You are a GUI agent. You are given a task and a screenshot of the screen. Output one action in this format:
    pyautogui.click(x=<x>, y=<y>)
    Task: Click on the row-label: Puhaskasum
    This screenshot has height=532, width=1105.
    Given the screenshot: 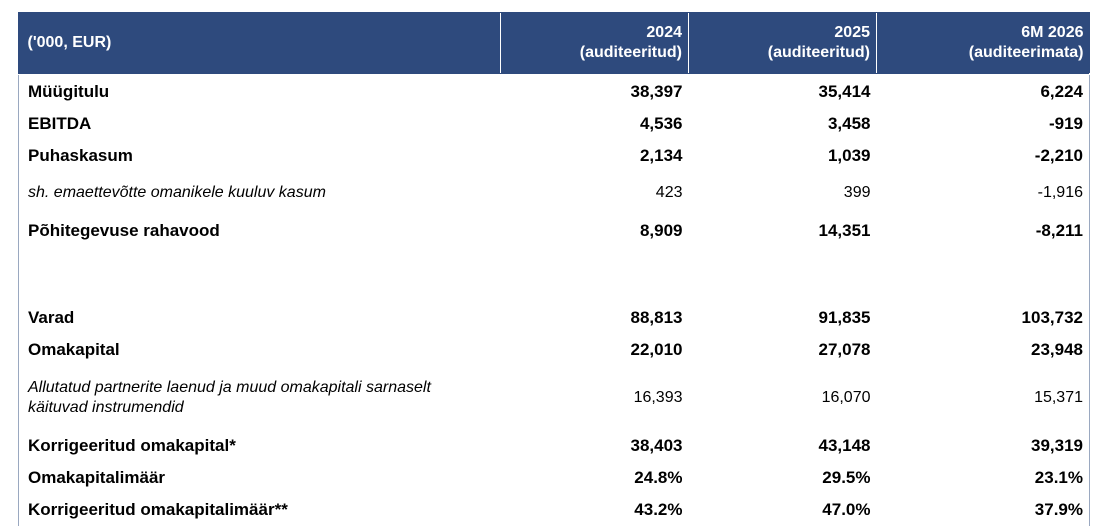 What is the action you would take?
    pyautogui.click(x=259, y=156)
    